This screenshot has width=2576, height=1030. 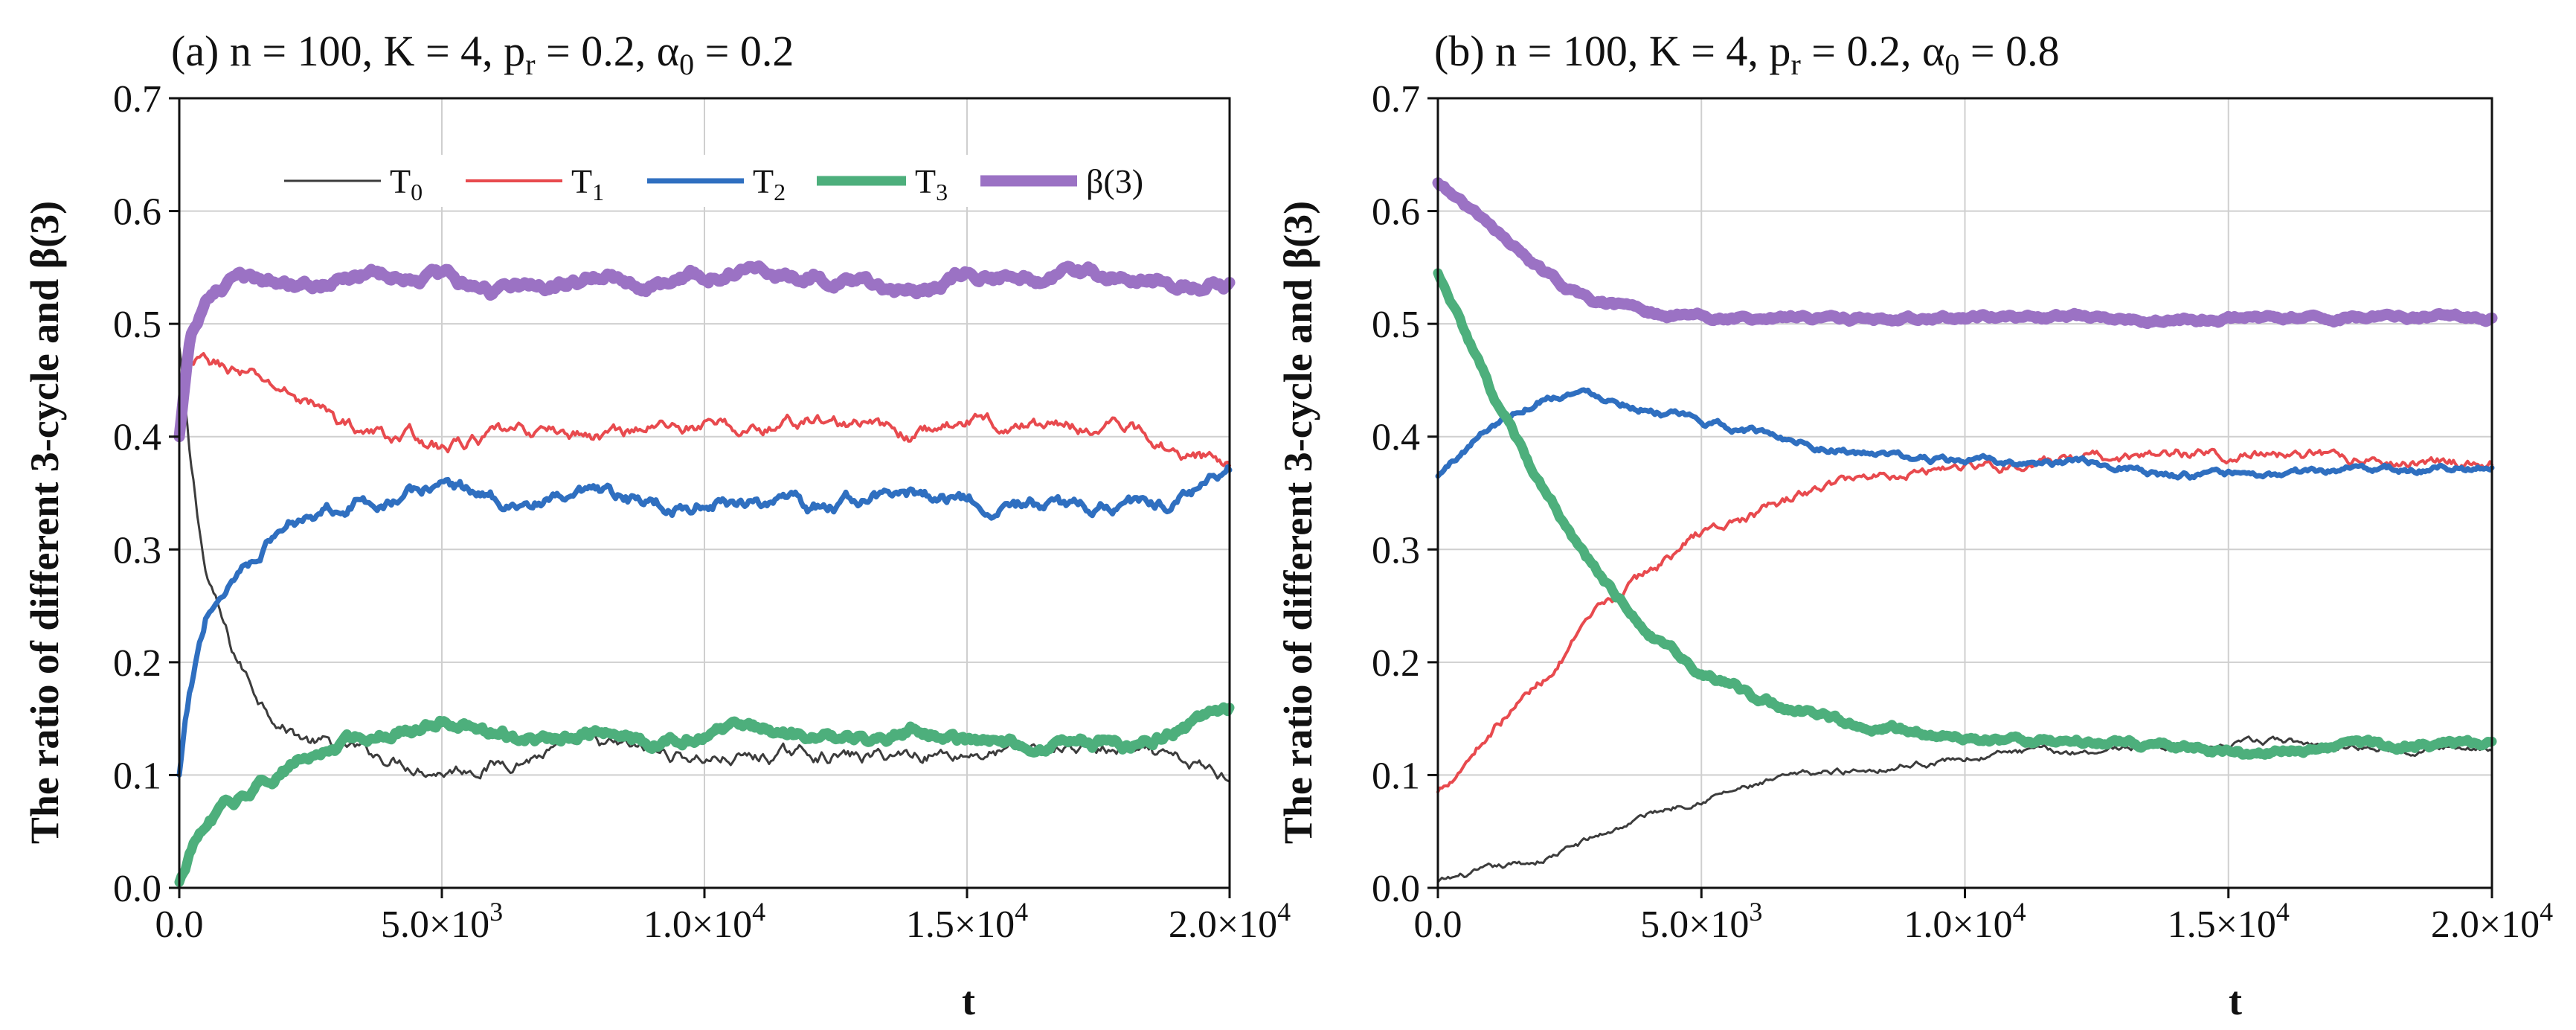 I want to click on legend: T0 T1 T2 T3 β(3), so click(x=742, y=181).